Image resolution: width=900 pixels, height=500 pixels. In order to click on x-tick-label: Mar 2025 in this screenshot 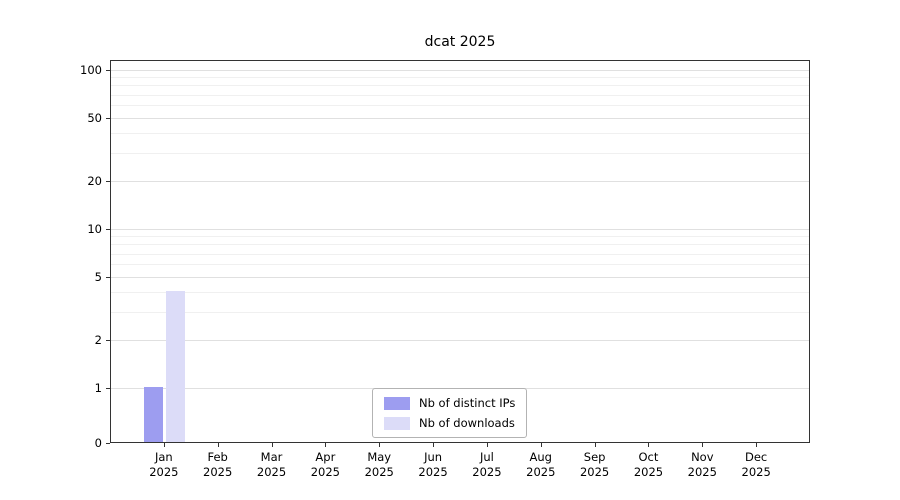, I will do `click(272, 465)`.